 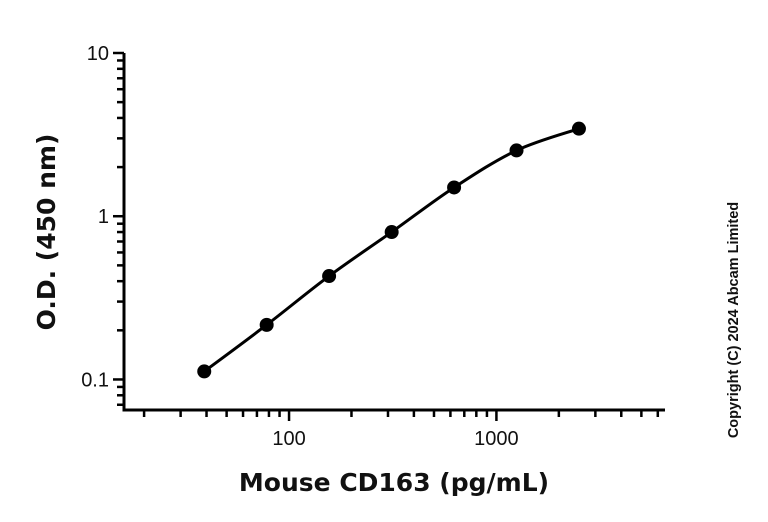 What do you see at coordinates (95, 380) in the screenshot?
I see `y-tick-label: 0.1` at bounding box center [95, 380].